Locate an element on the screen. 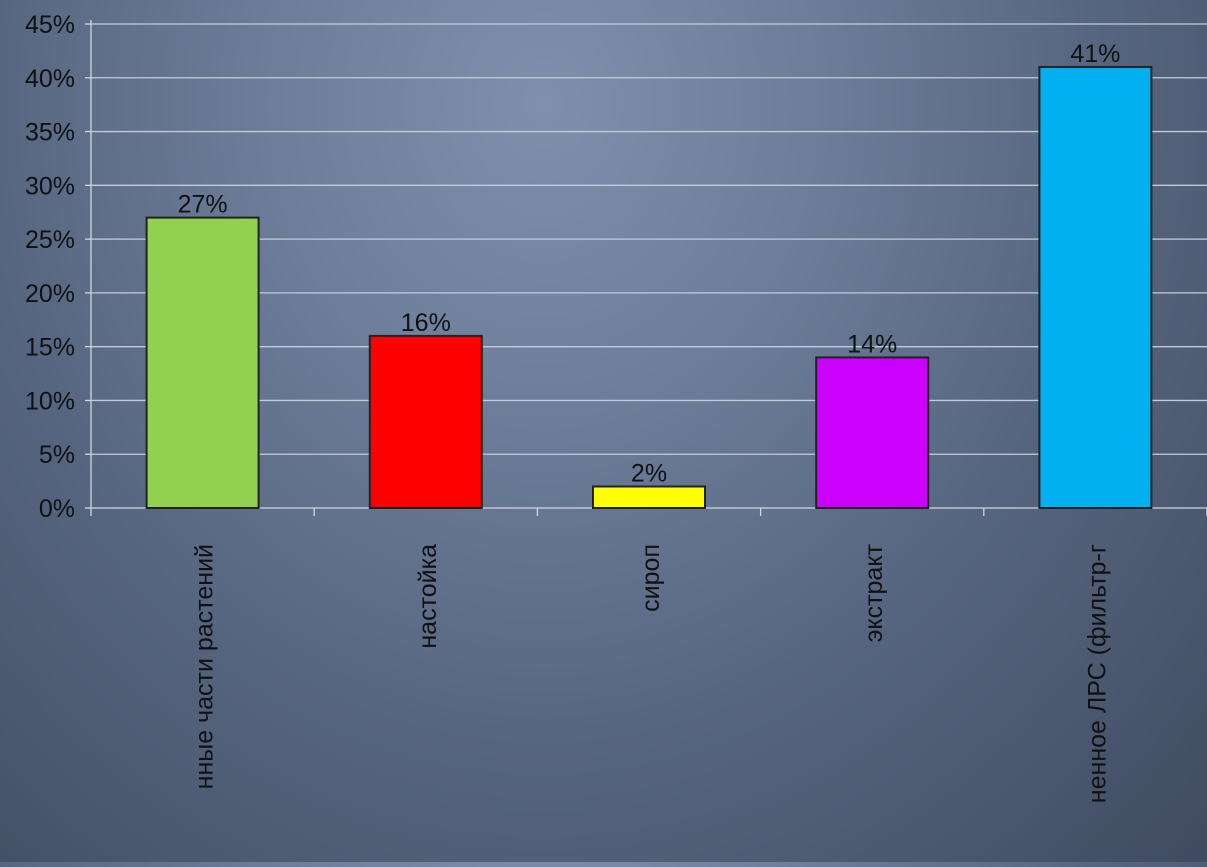  y-tick-label: 35% is located at coordinates (50, 133).